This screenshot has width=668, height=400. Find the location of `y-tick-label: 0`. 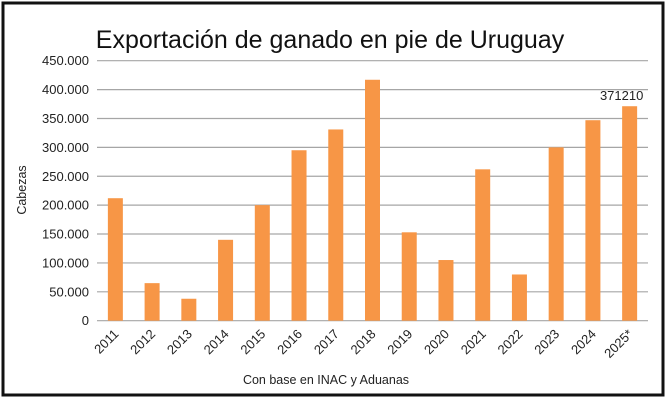

y-tick-label: 0 is located at coordinates (85, 320).